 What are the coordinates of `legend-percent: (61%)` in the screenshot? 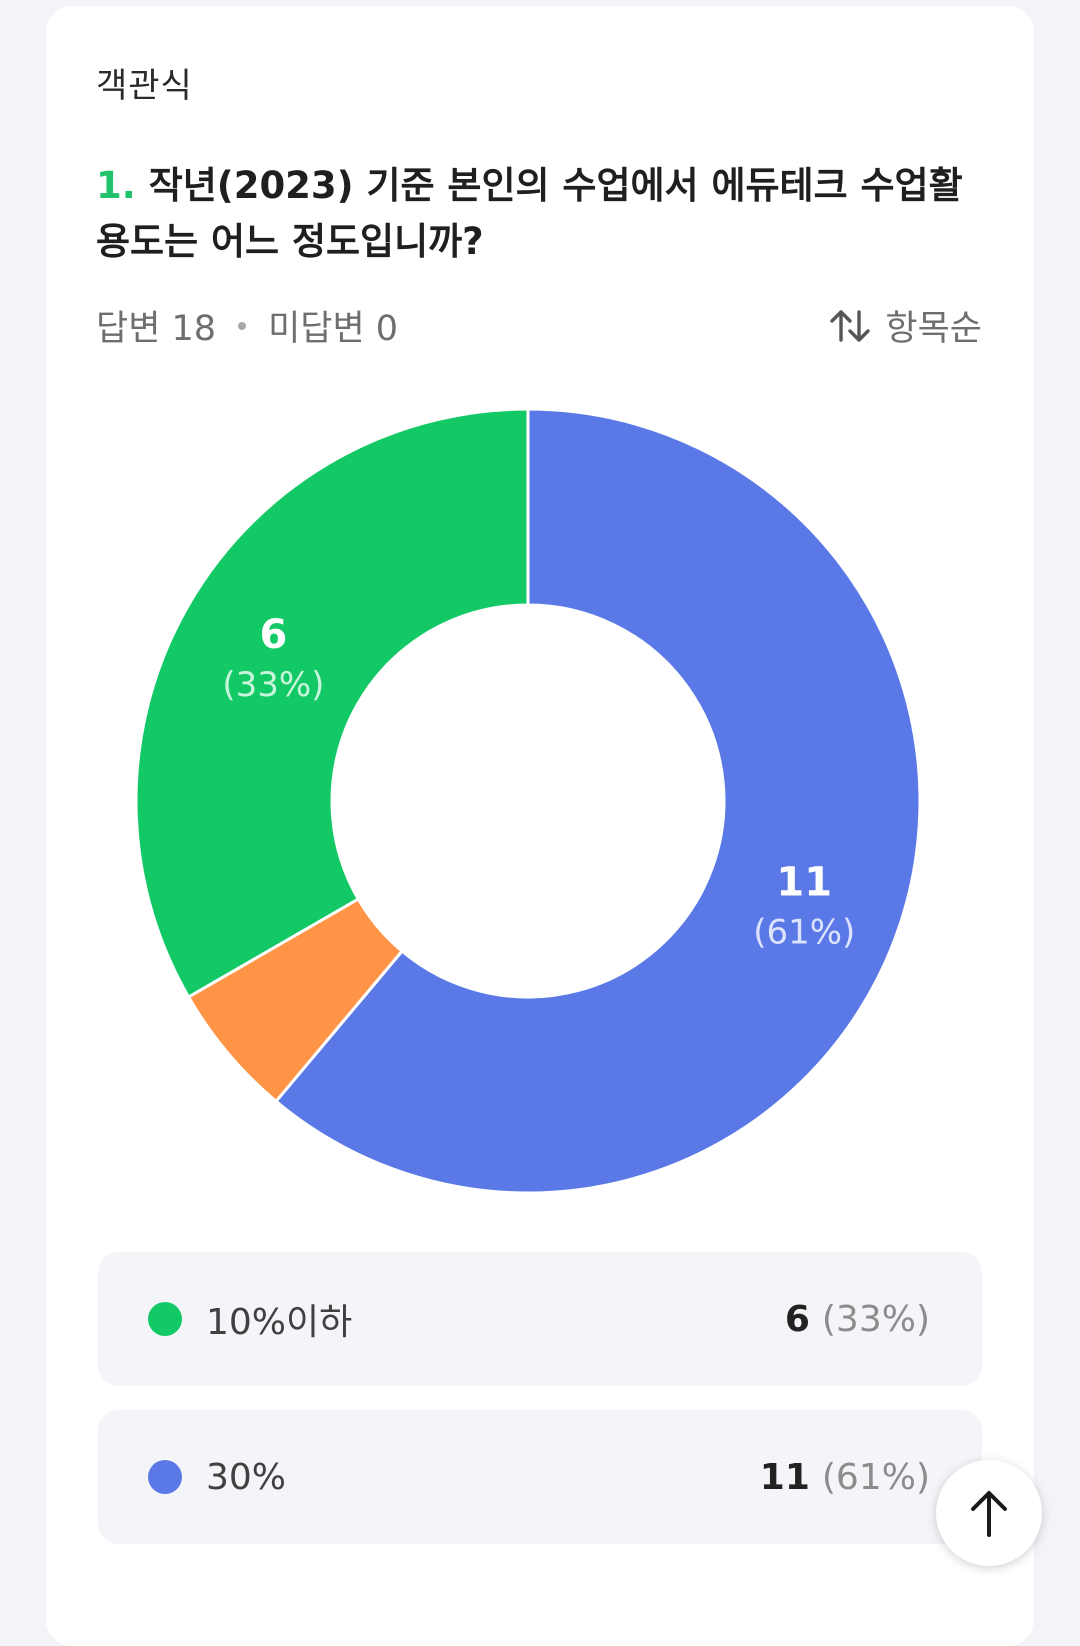 It's located at (875, 1477).